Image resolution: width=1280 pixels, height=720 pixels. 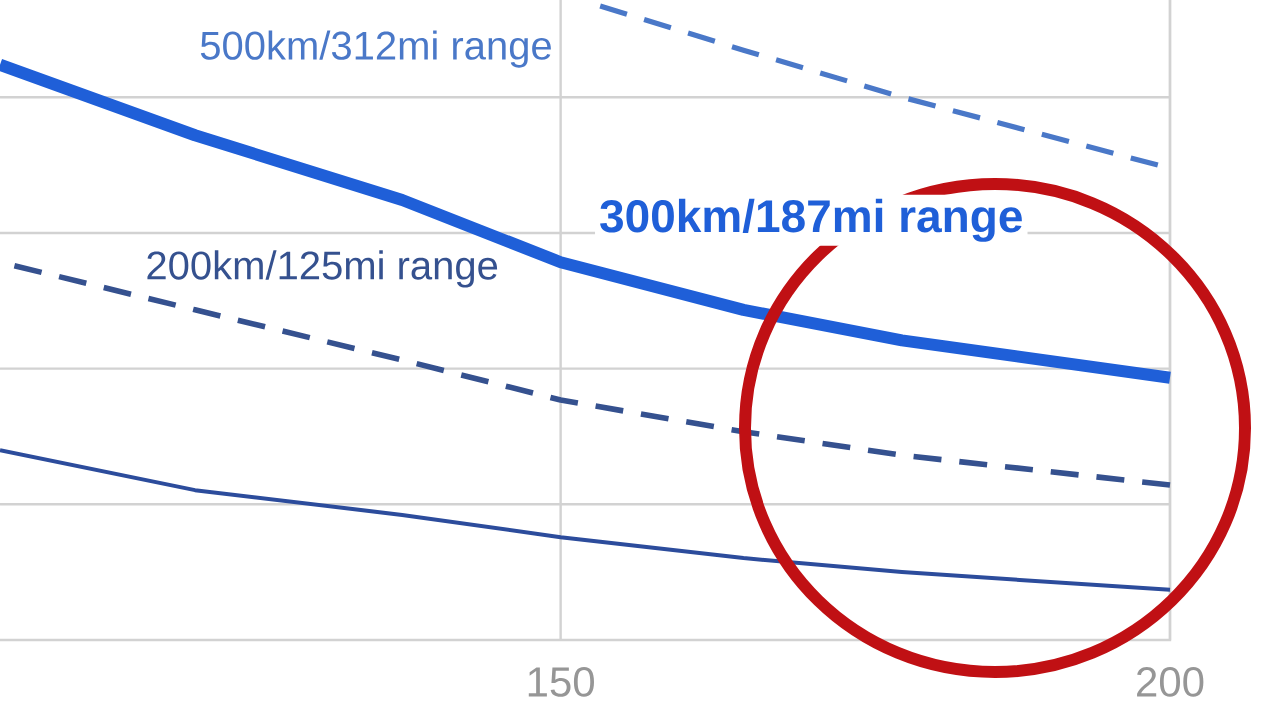 What do you see at coordinates (322, 269) in the screenshot?
I see `series-label: 200km/125mi range` at bounding box center [322, 269].